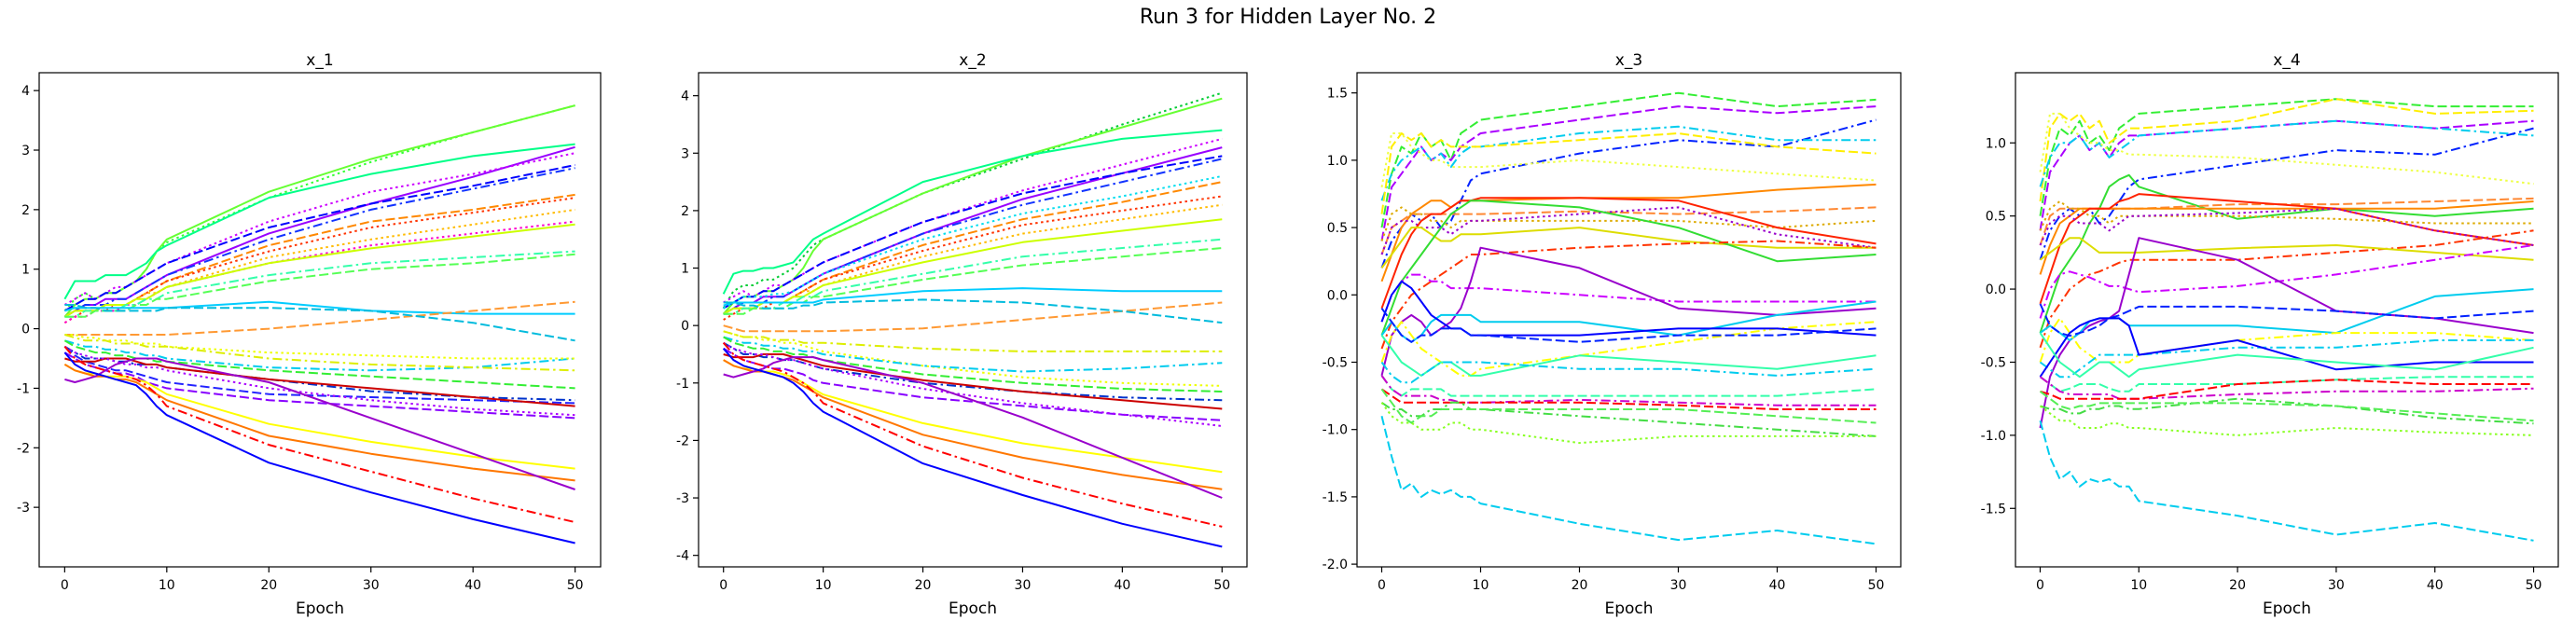 This screenshot has width=2576, height=620. What do you see at coordinates (685, 269) in the screenshot?
I see `y-tick-label: 1` at bounding box center [685, 269].